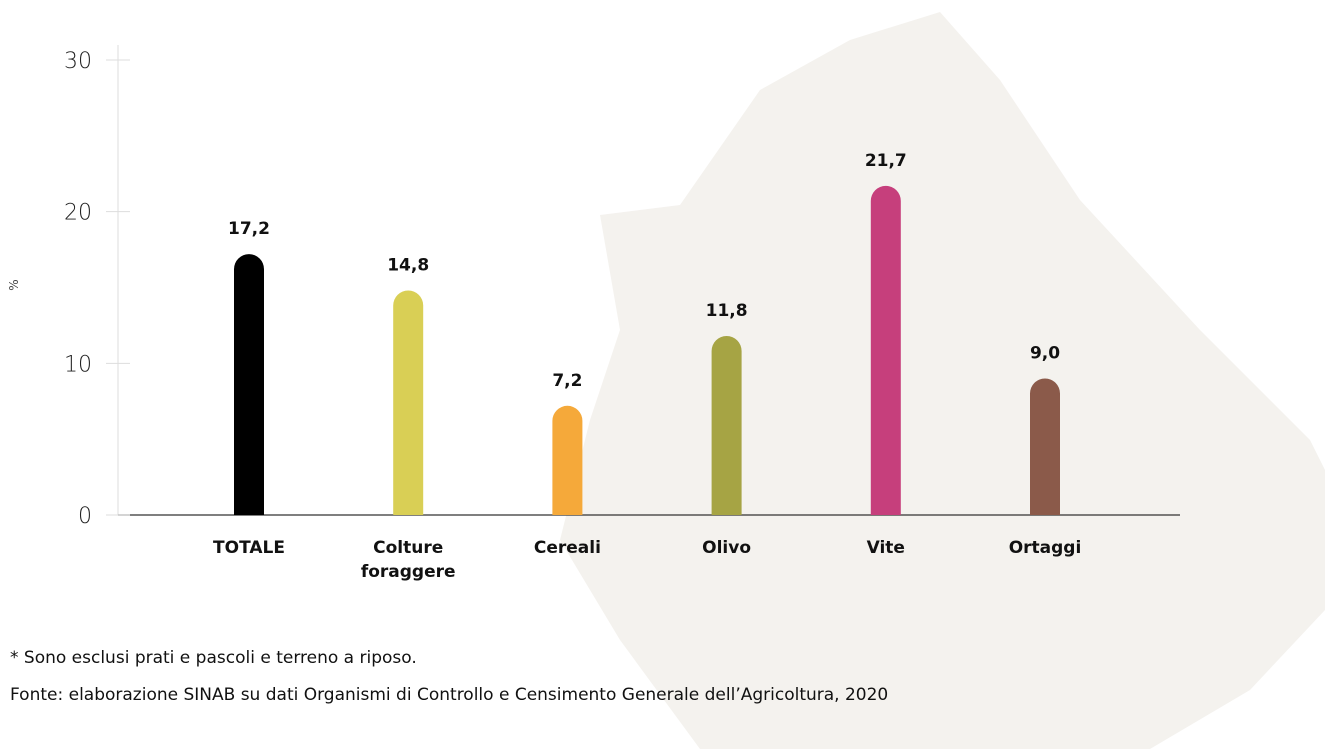  Describe the element at coordinates (249, 229) in the screenshot. I see `value-label: 17,2` at that location.